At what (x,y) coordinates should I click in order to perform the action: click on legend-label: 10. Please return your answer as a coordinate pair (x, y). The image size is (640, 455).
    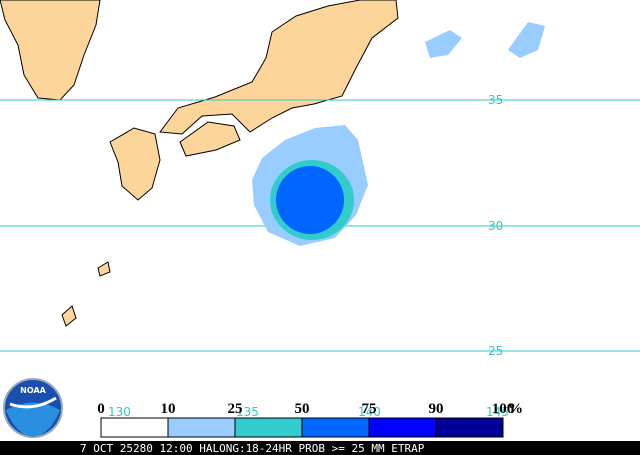
    Looking at the image, I should click on (168, 409).